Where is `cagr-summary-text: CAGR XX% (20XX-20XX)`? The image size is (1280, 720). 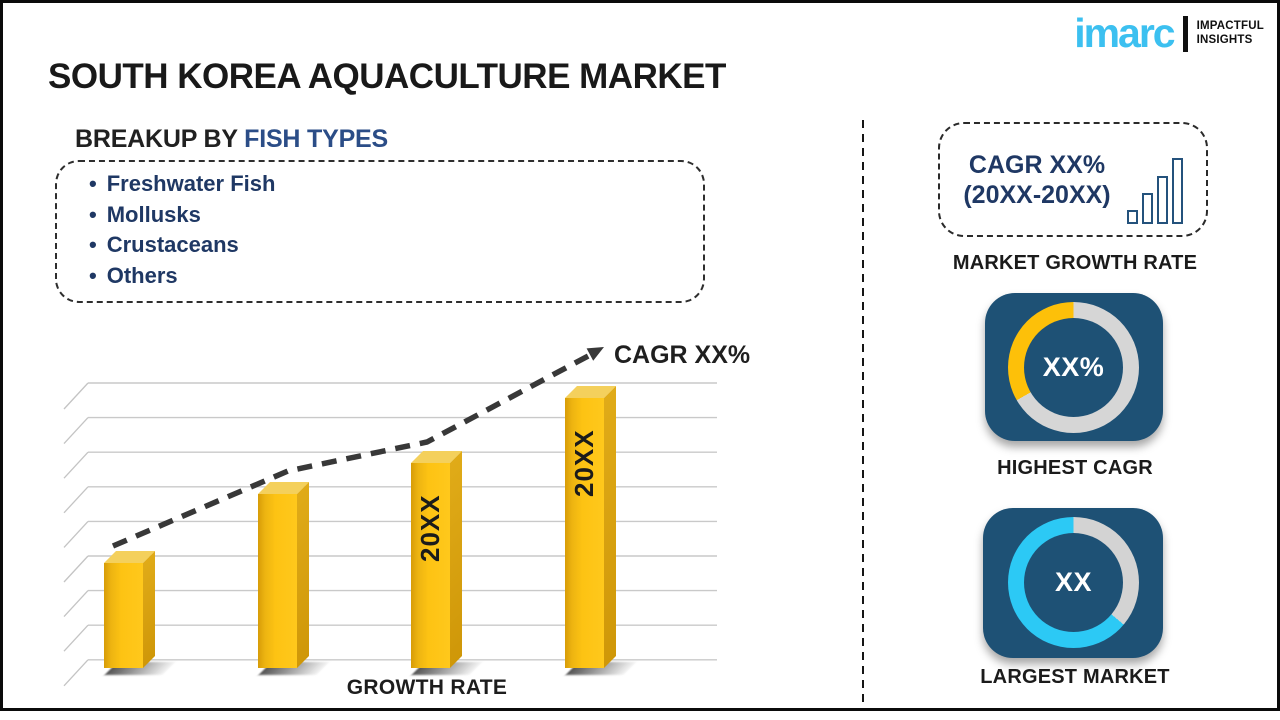
cagr-summary-text: CAGR XX% (20XX-20XX) is located at coordinates (1036, 180).